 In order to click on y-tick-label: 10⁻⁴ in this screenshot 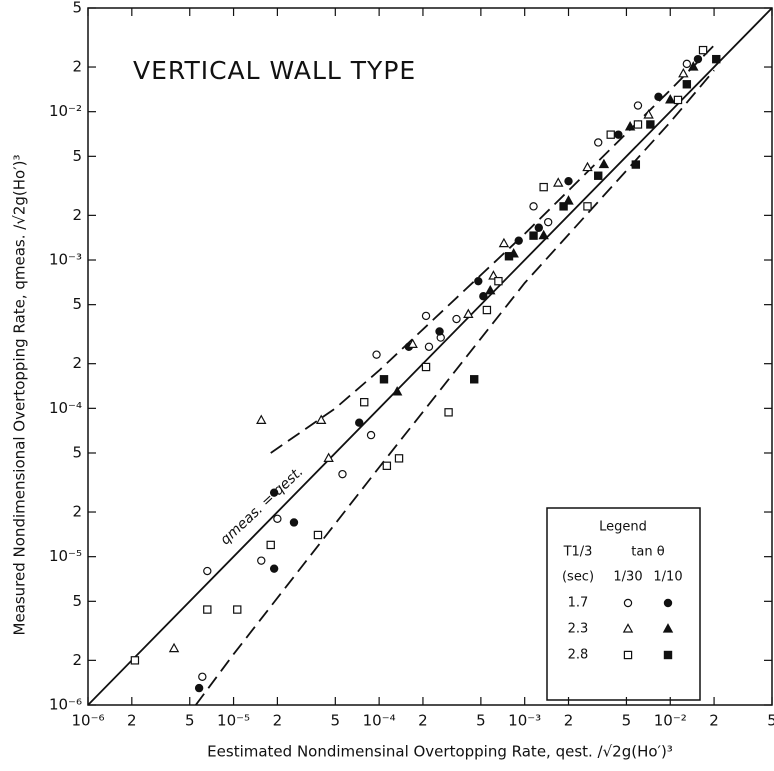, I will do `click(65, 408)`.